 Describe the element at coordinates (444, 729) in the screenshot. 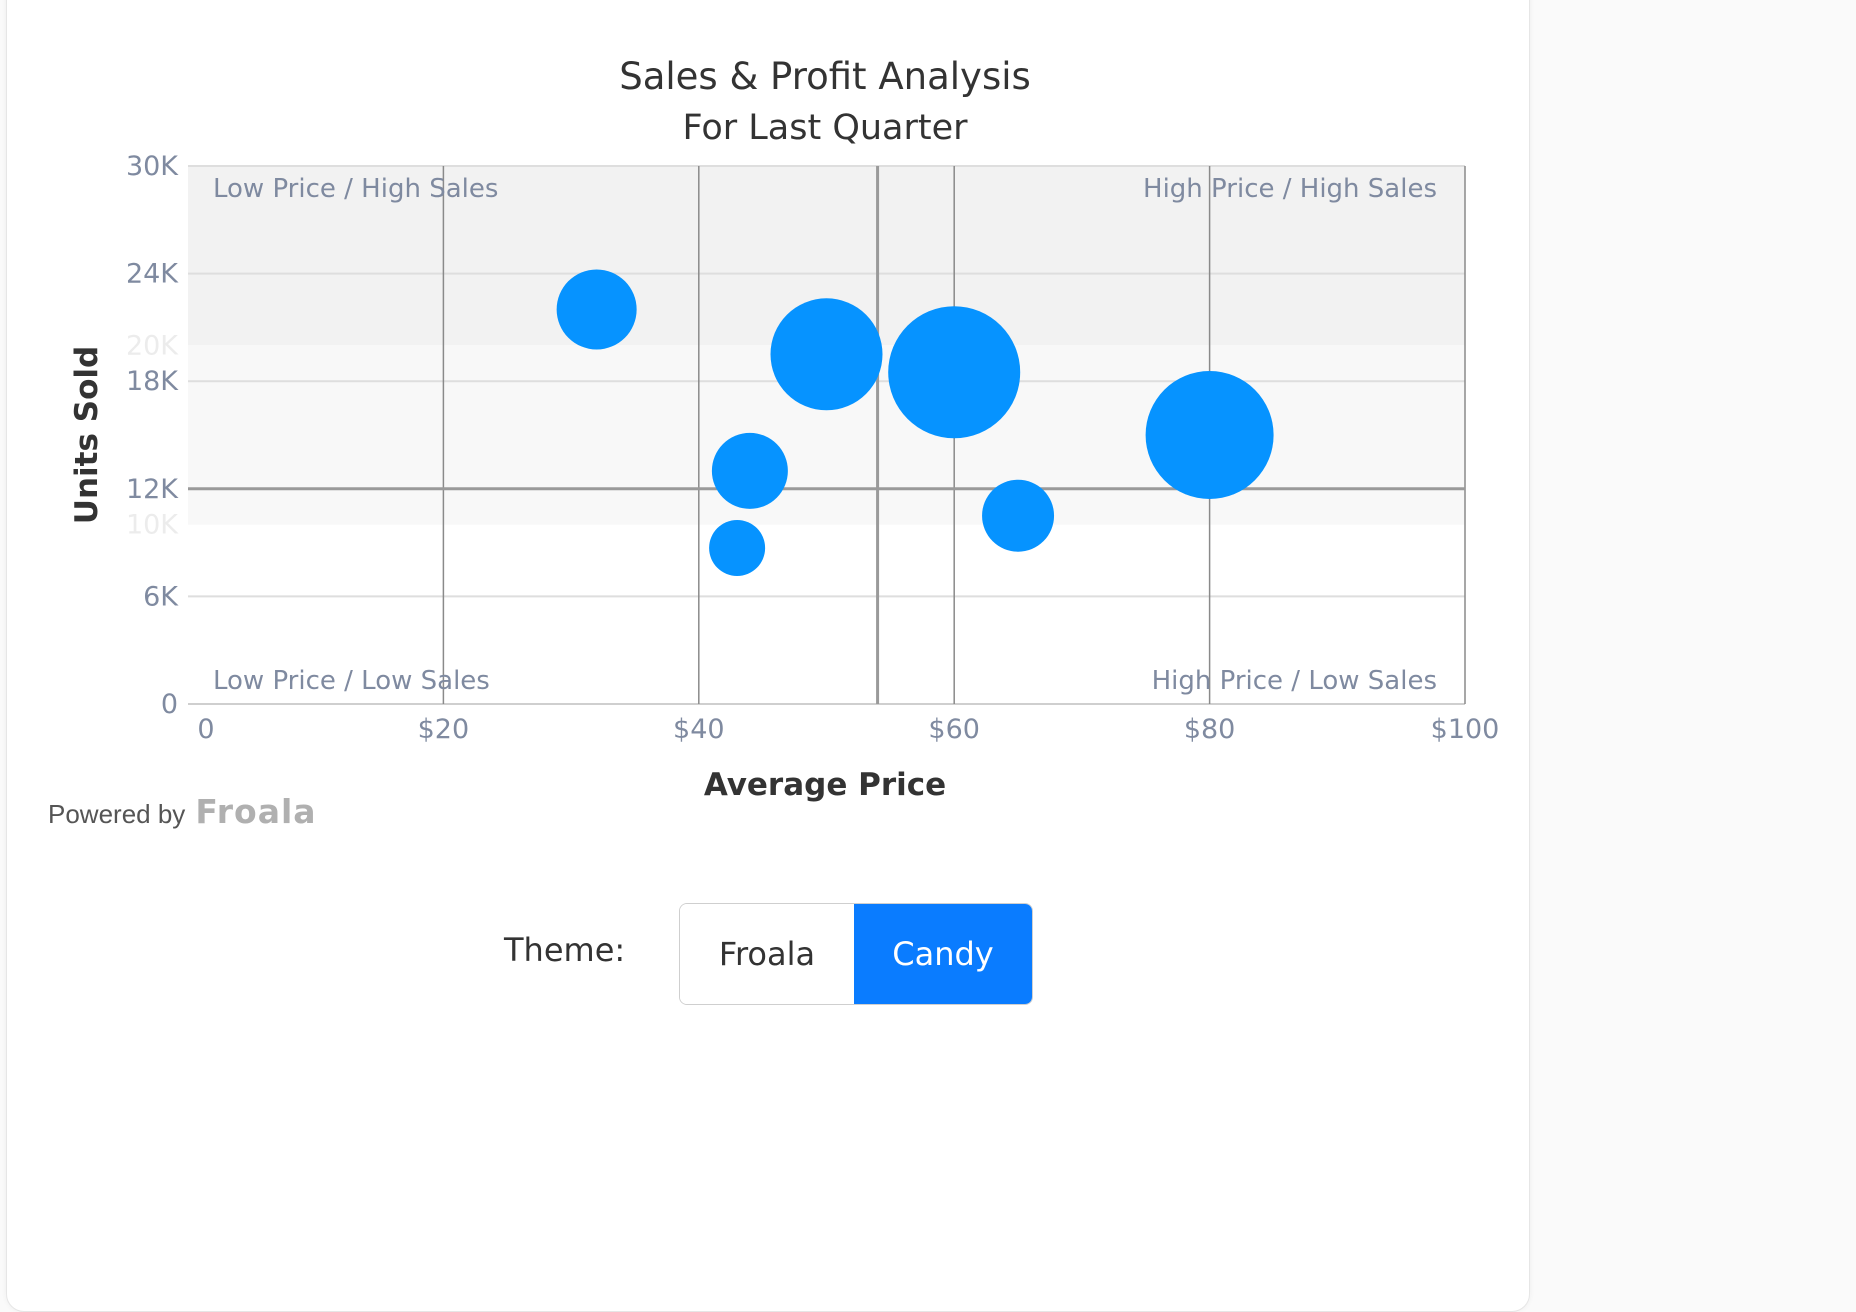

I see `x-tick-label: $20` at that location.